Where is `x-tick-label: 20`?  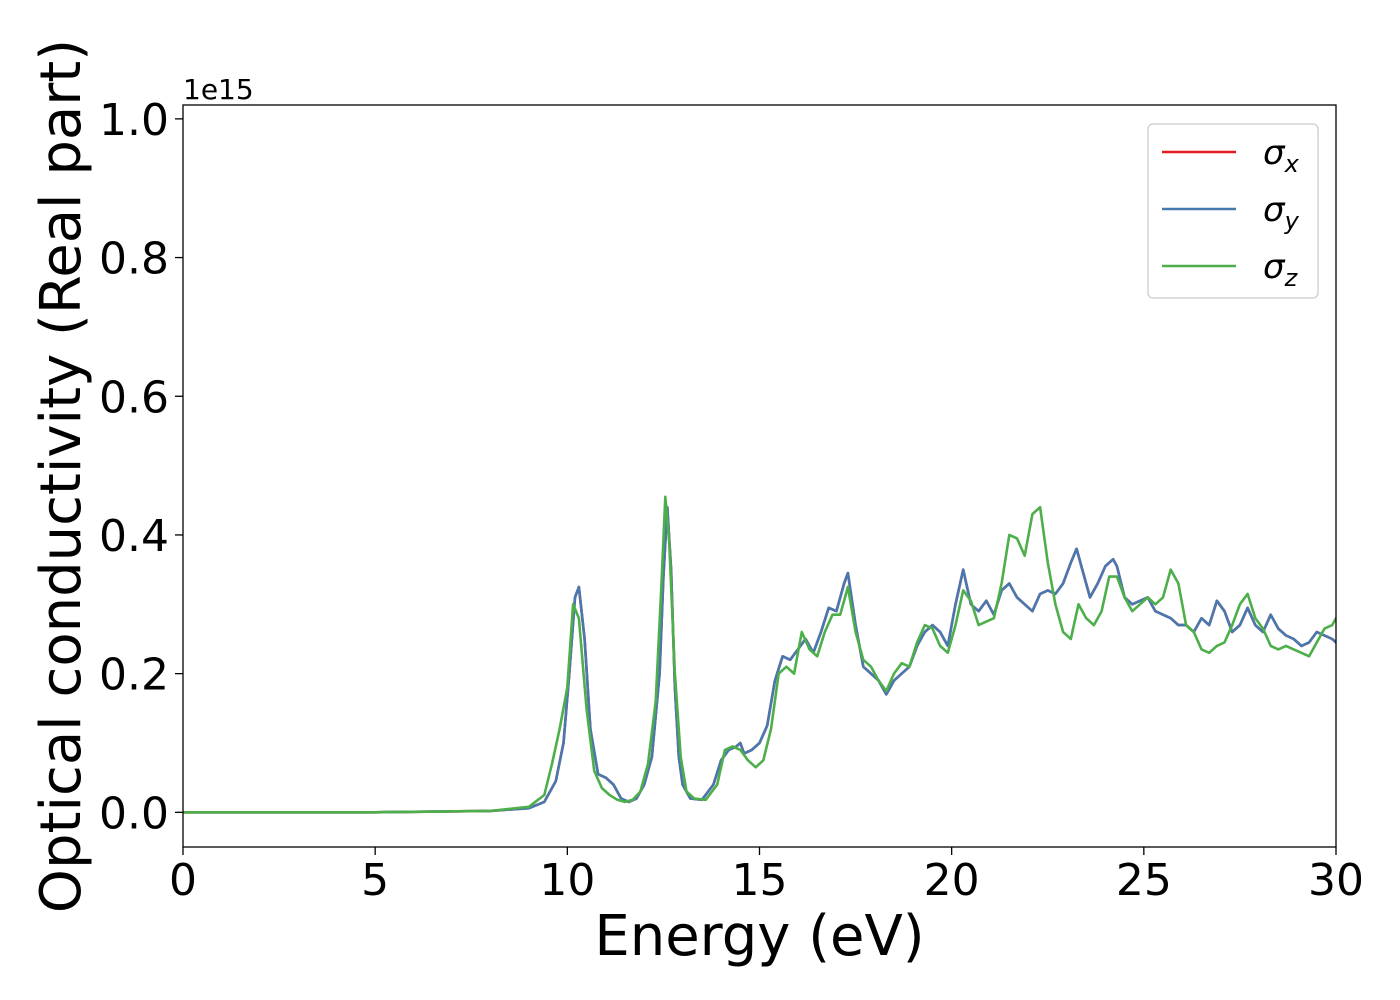 x-tick-label: 20 is located at coordinates (952, 880).